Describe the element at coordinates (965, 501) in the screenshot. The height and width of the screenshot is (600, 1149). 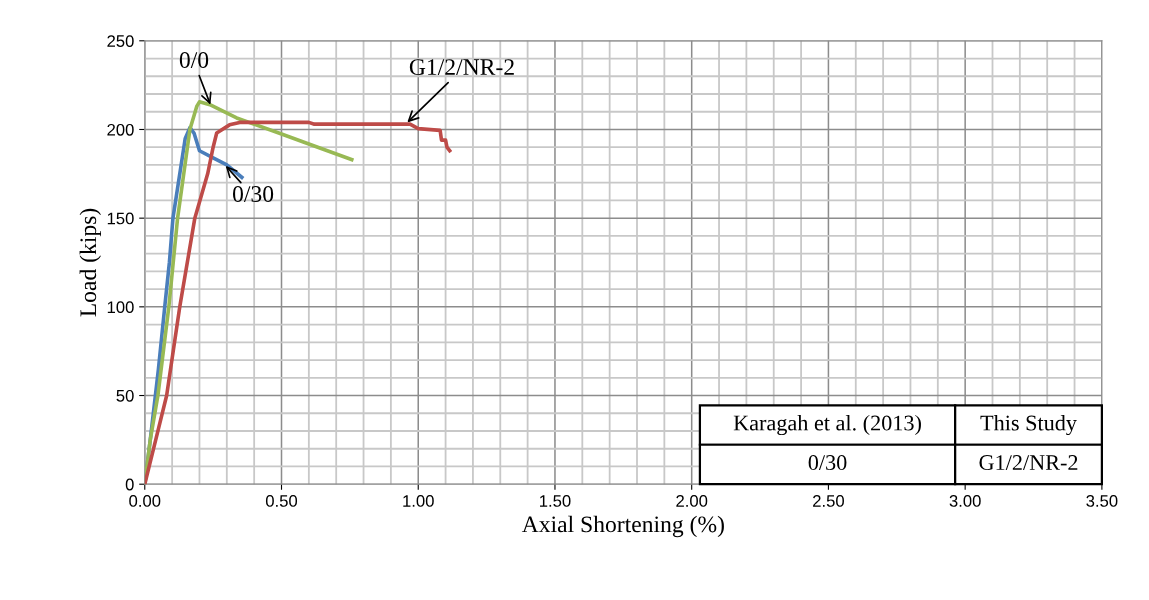
I see `x-tick-label: 3.00` at that location.